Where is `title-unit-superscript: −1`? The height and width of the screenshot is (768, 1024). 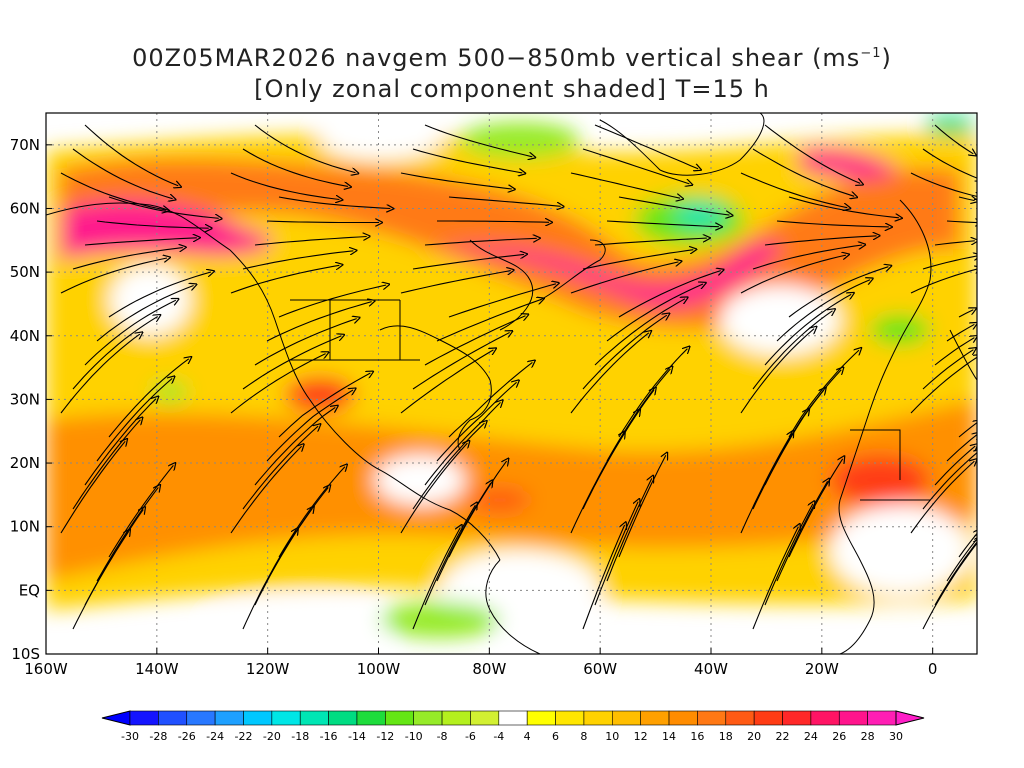 title-unit-superscript: −1 is located at coordinates (871, 53).